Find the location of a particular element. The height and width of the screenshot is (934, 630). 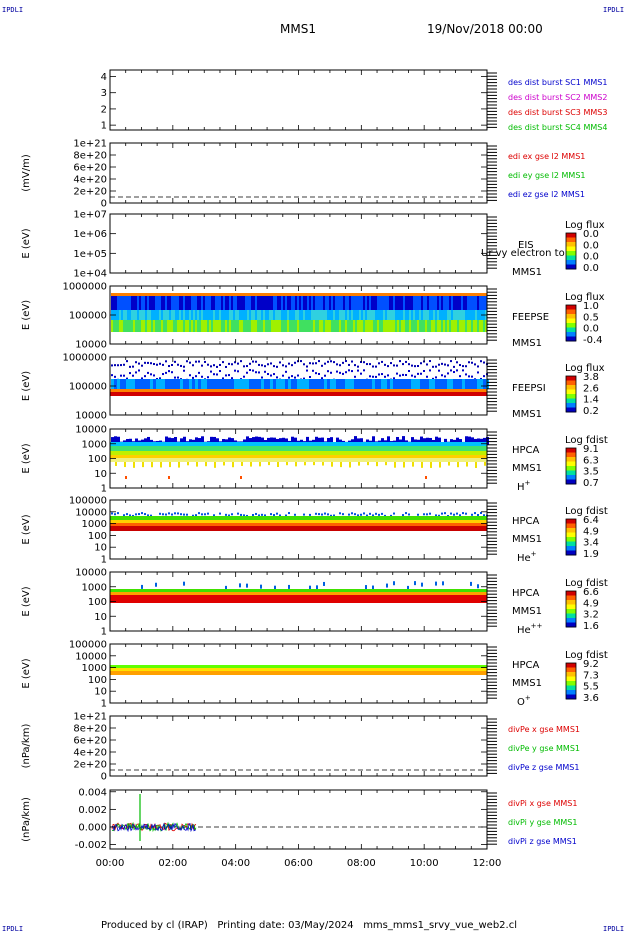

colorbar-tick-label: 0.0 is located at coordinates (591, 257).